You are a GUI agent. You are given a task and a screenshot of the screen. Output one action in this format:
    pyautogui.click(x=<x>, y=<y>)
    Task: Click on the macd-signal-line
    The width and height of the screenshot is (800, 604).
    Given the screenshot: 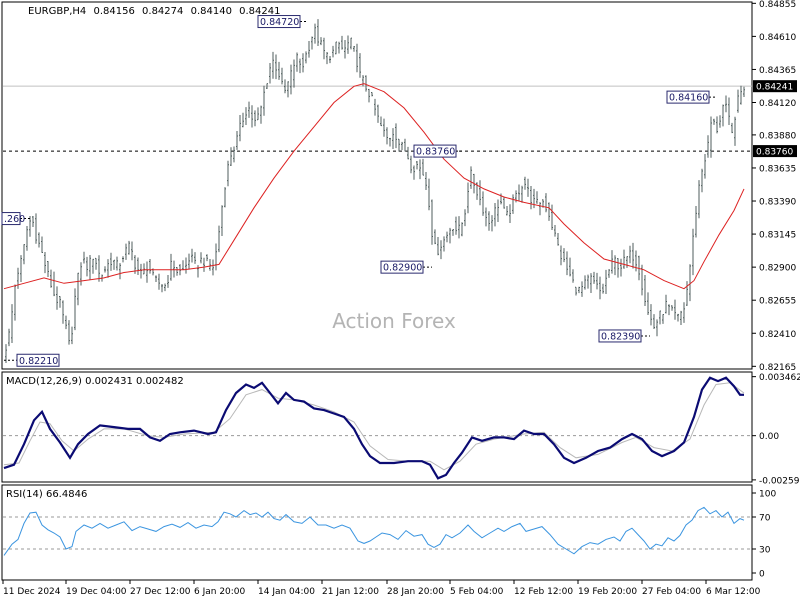 What is the action you would take?
    pyautogui.click(x=374, y=426)
    